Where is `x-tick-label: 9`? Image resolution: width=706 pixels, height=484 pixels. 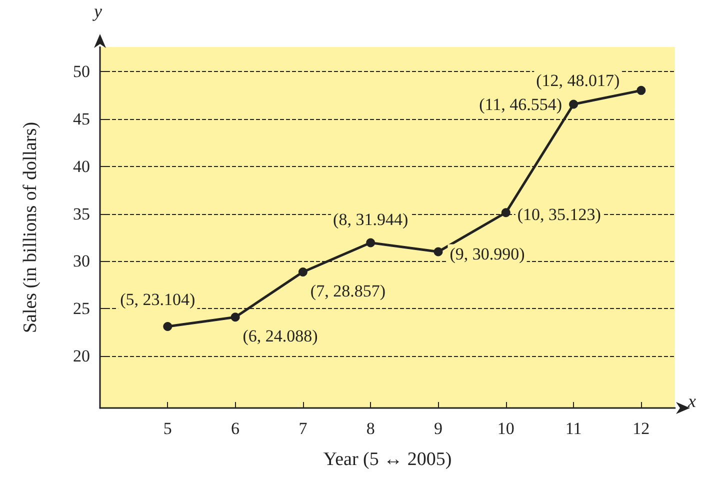
x-tick-label: 9 is located at coordinates (438, 428).